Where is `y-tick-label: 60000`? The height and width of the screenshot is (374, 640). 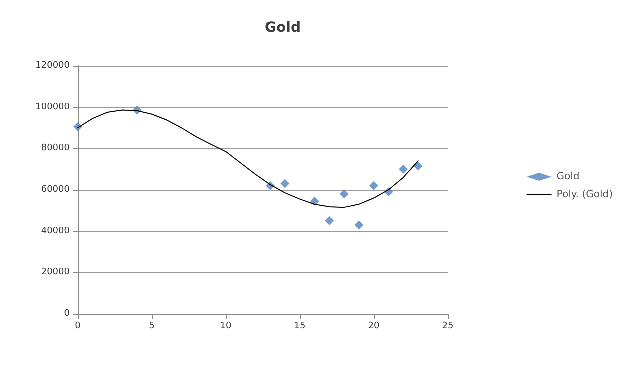 y-tick-label: 60000 is located at coordinates (55, 190).